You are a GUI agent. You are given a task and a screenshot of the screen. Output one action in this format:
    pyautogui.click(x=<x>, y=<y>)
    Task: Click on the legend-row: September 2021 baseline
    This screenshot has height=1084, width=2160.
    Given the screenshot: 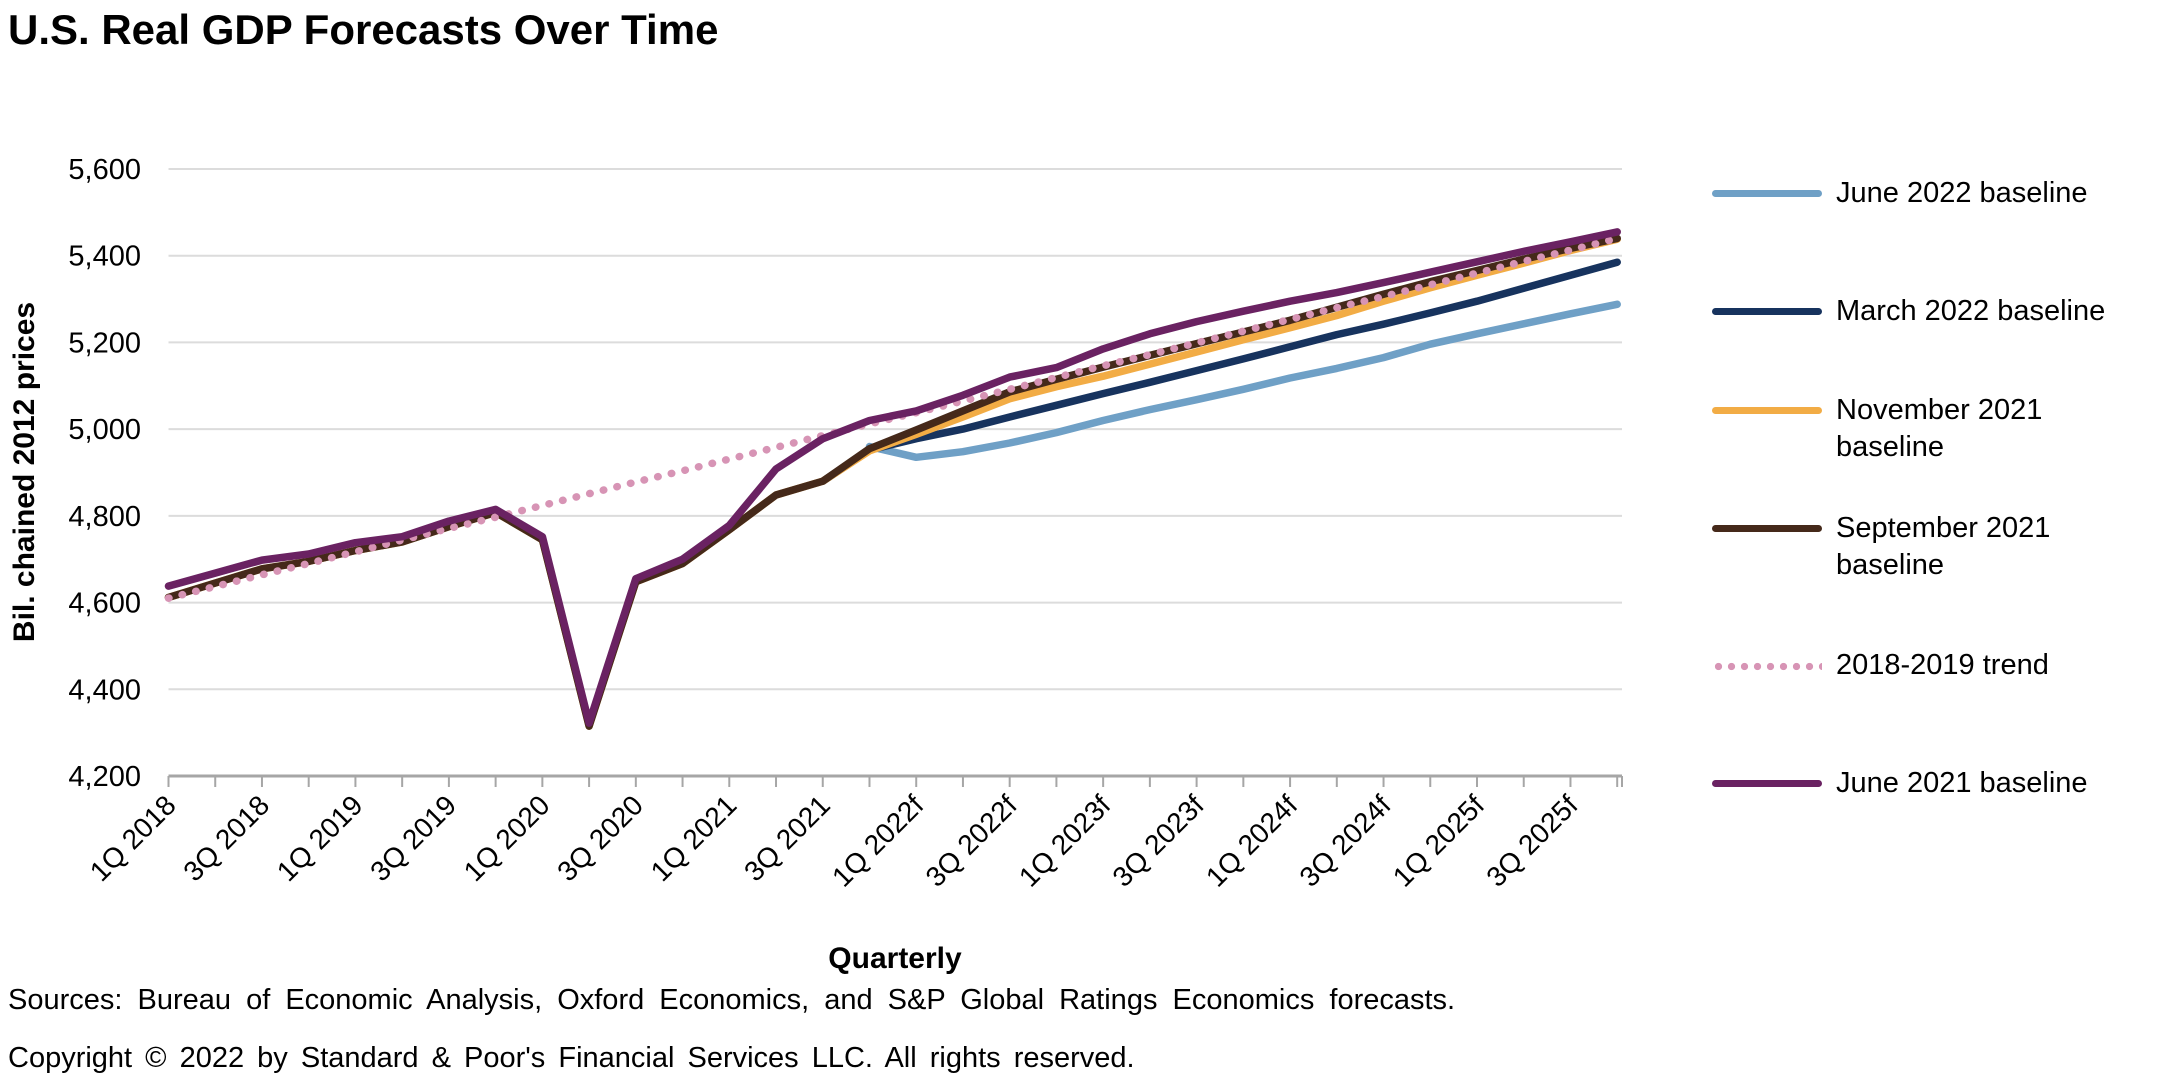 What is the action you would take?
    pyautogui.click(x=1929, y=547)
    